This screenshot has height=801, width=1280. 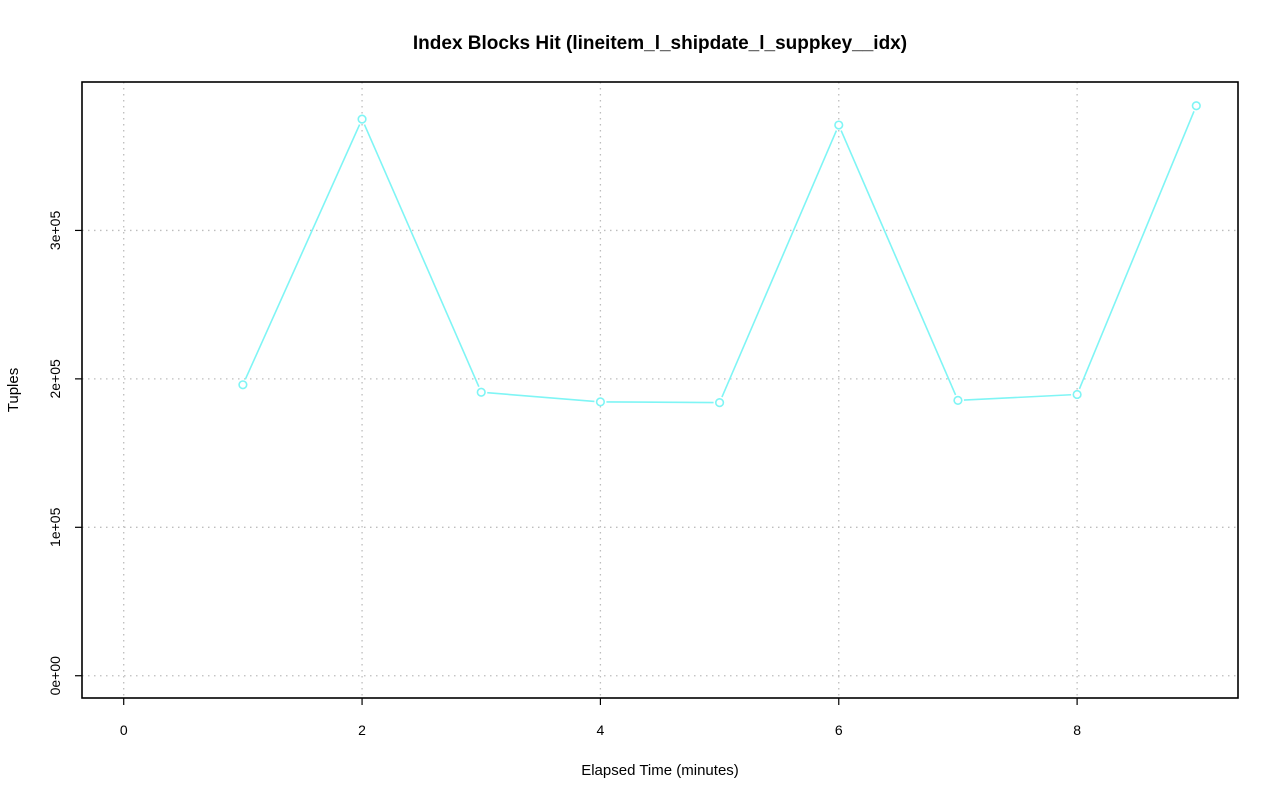 I want to click on x-tick-label: 6, so click(x=839, y=730).